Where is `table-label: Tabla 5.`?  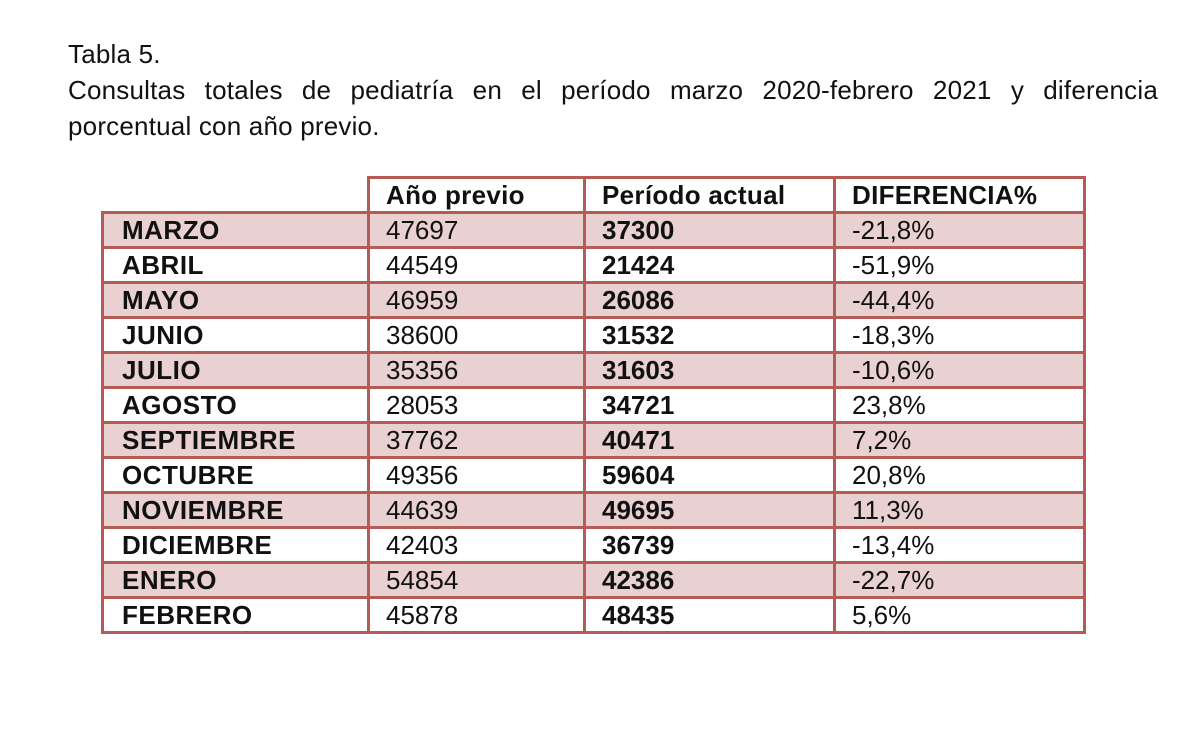 table-label: Tabla 5. is located at coordinates (114, 54).